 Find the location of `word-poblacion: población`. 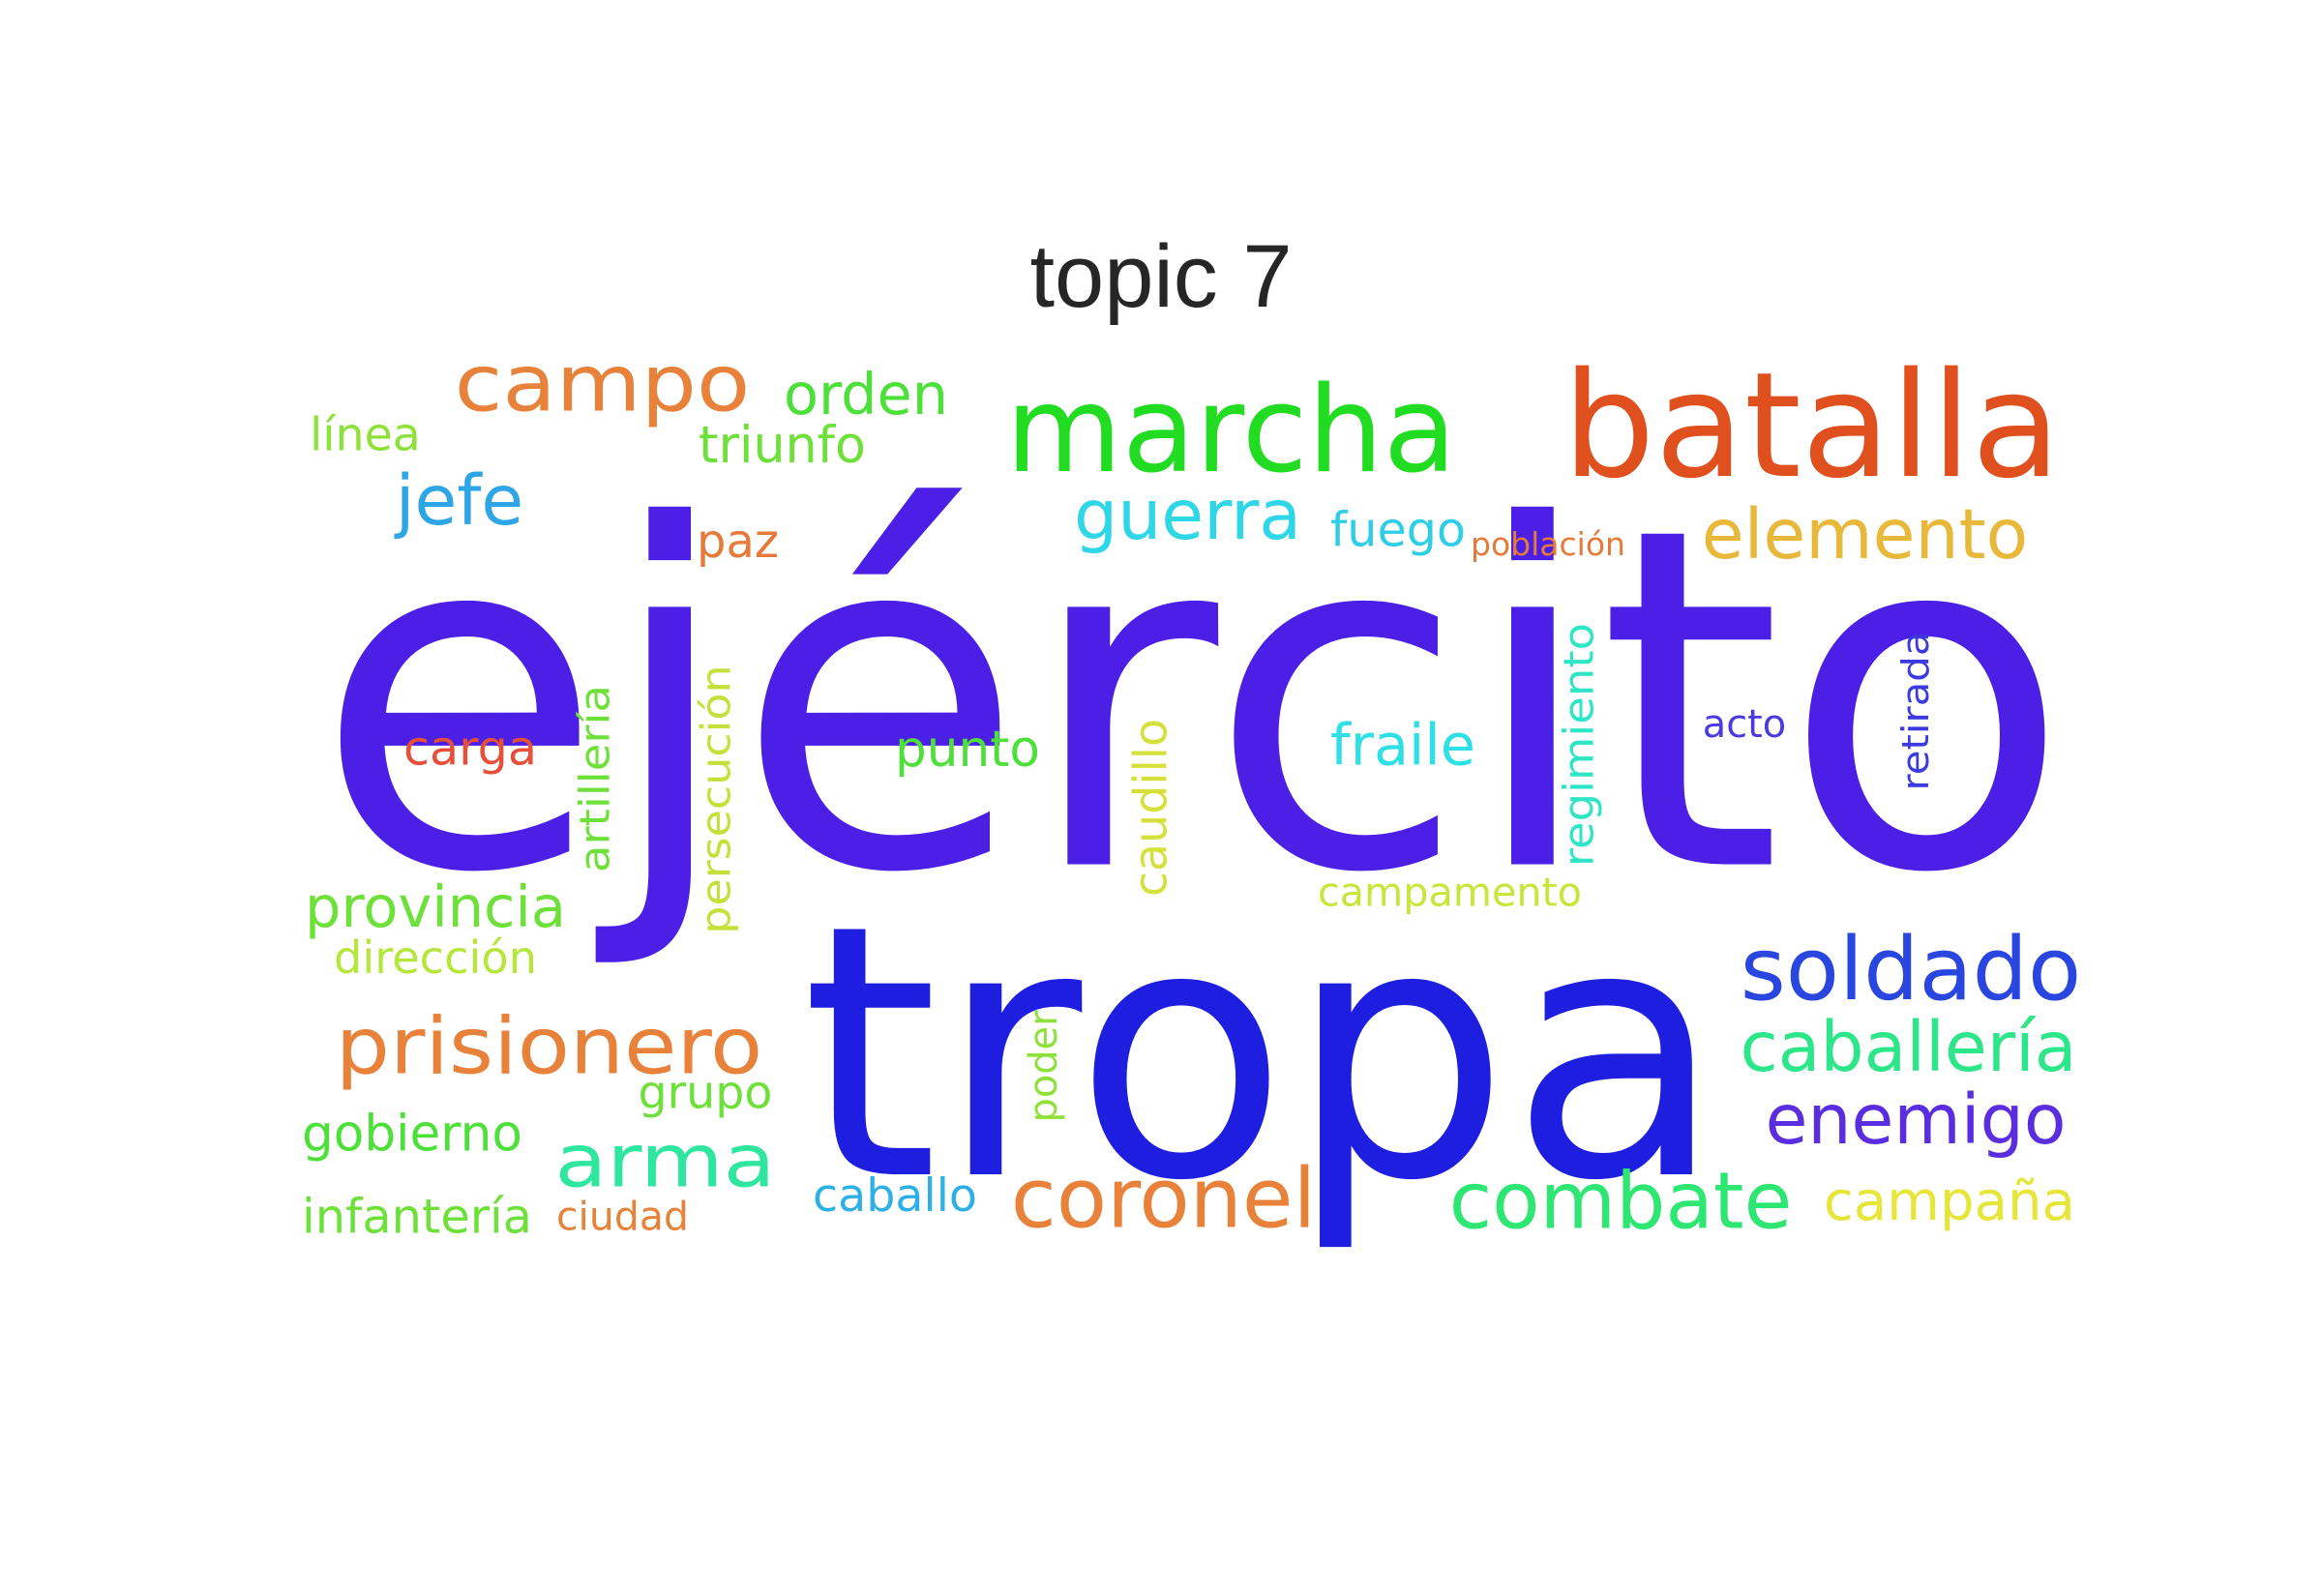

word-poblacion: población is located at coordinates (1548, 544).